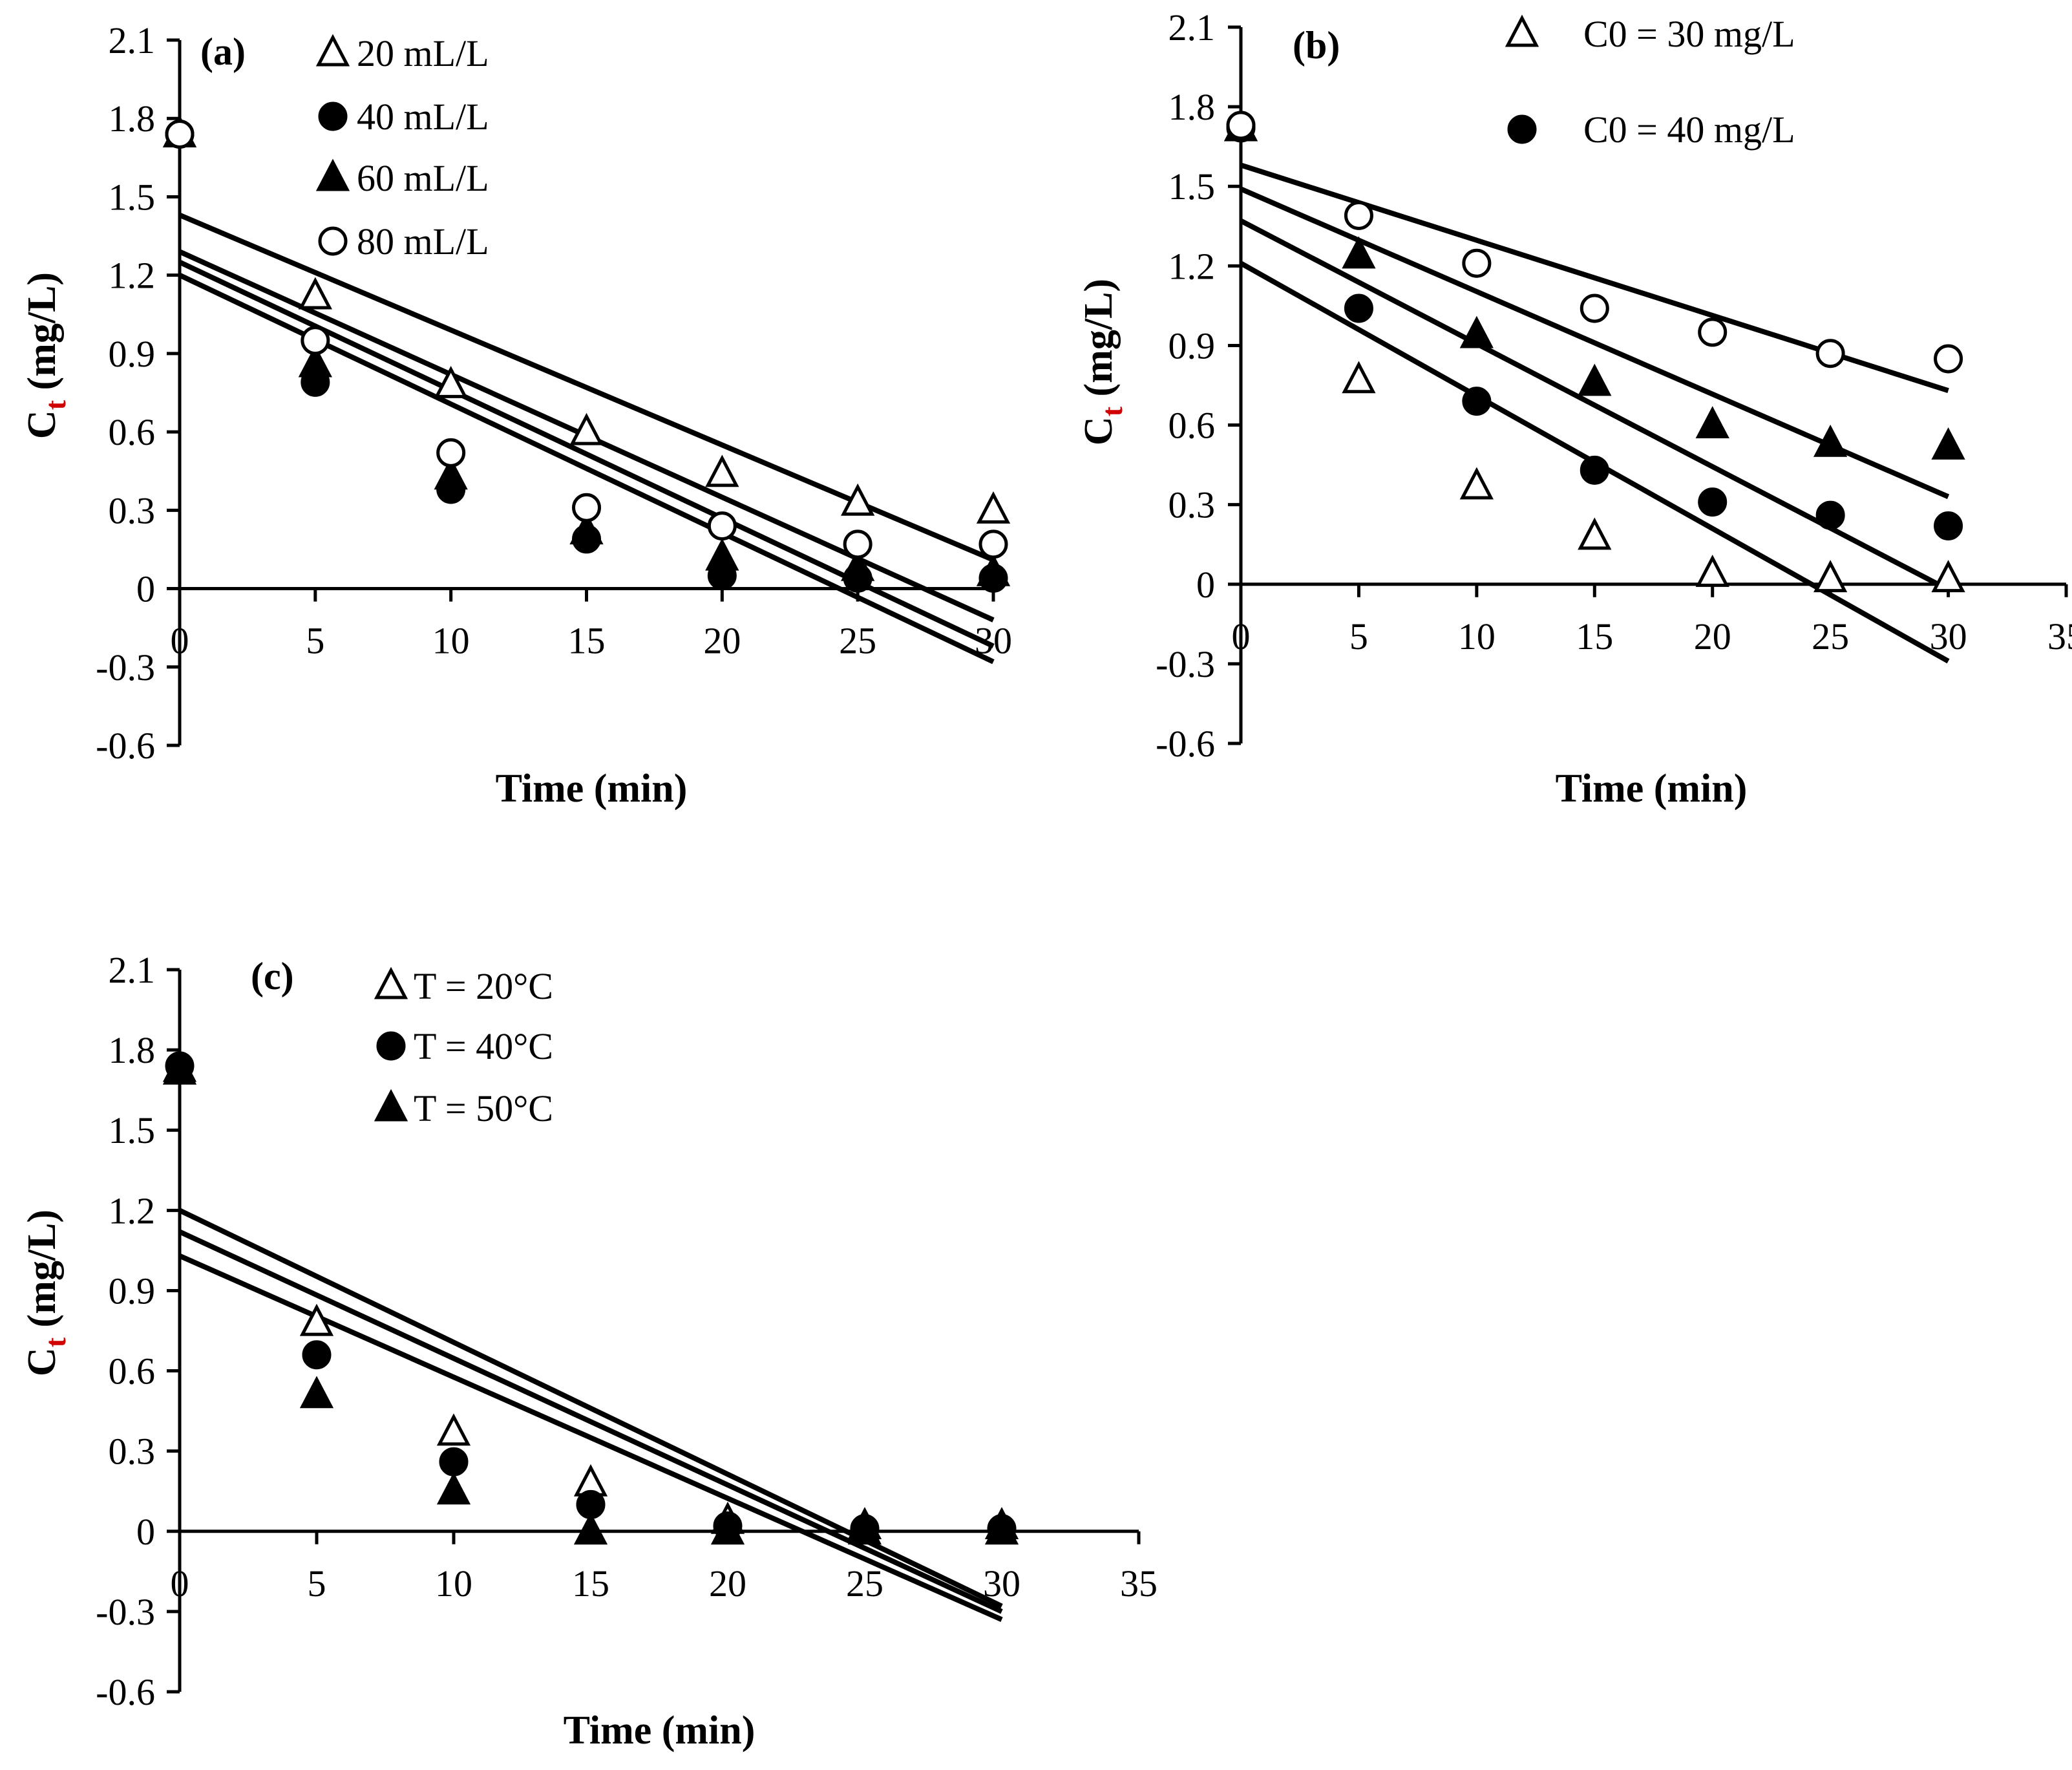 The height and width of the screenshot is (1770, 2072). I want to click on legend-entry: 80 mL/L, so click(423, 241).